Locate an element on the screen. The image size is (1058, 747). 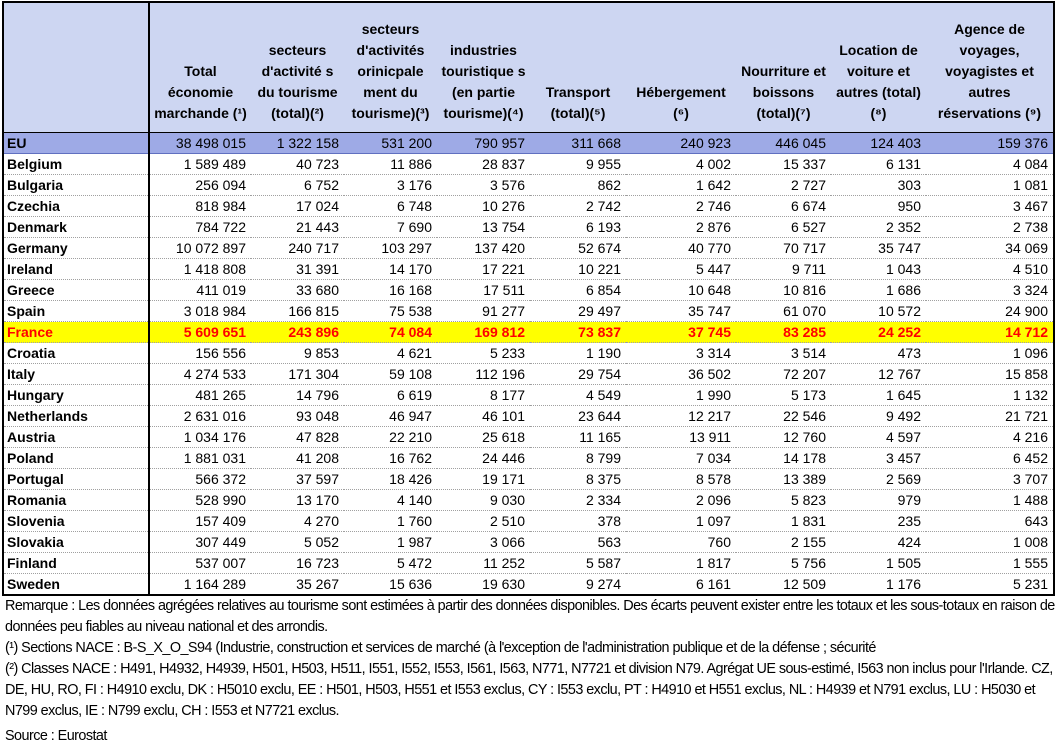
value-cell: 40 723 is located at coordinates (297, 164).